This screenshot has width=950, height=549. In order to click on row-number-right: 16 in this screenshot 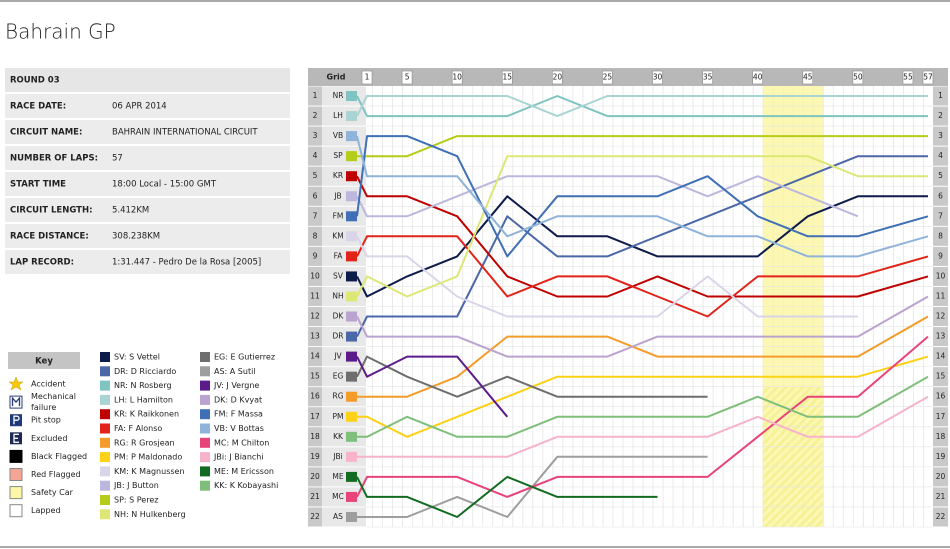, I will do `click(941, 396)`.